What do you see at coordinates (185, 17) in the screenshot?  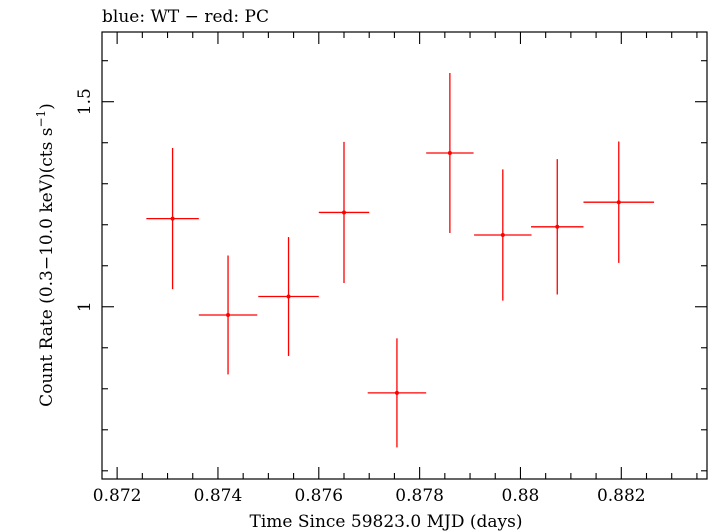 I see `chart-title: blue: WT − red: PC` at bounding box center [185, 17].